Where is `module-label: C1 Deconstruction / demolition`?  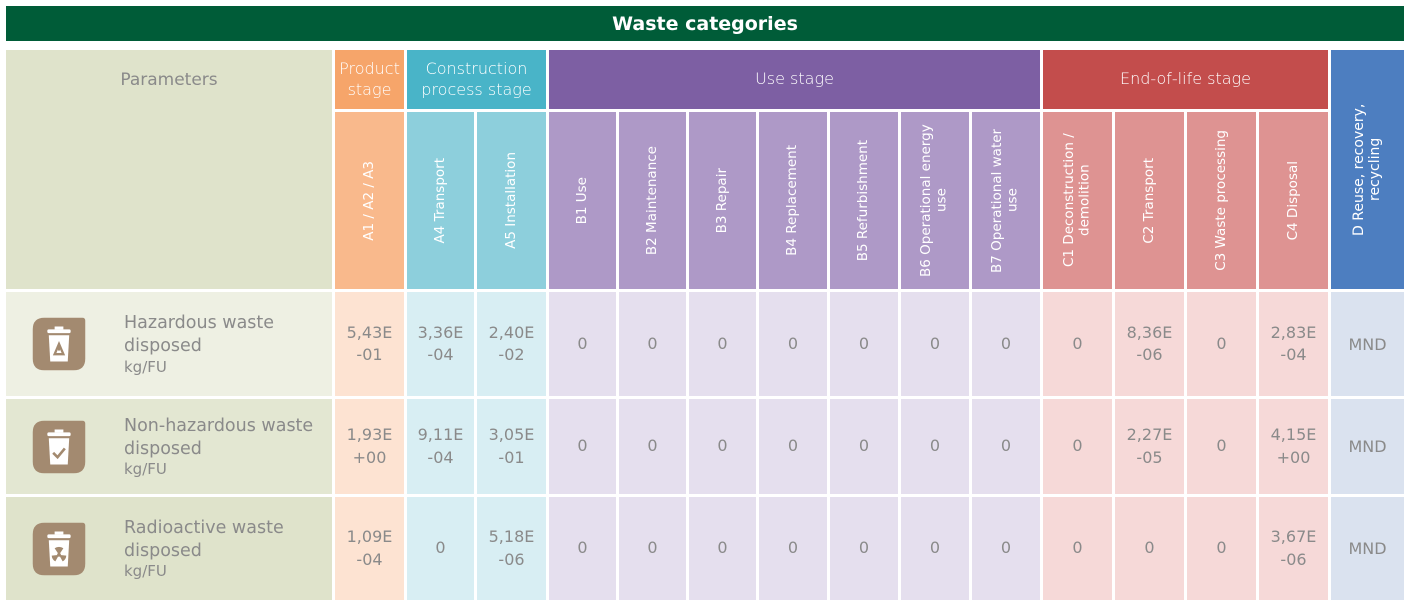 module-label: C1 Deconstruction / demolition is located at coordinates (1076, 200).